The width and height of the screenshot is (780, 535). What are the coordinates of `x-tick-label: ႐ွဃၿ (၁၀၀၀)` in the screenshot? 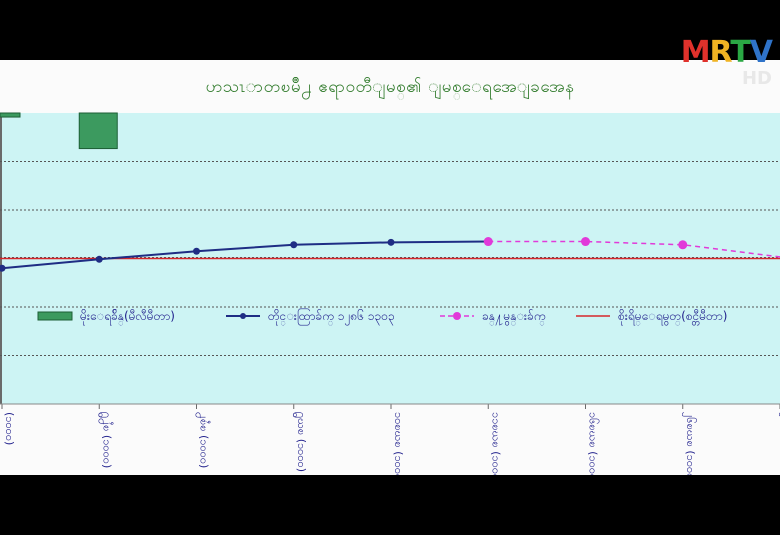 It's located at (300, 442).